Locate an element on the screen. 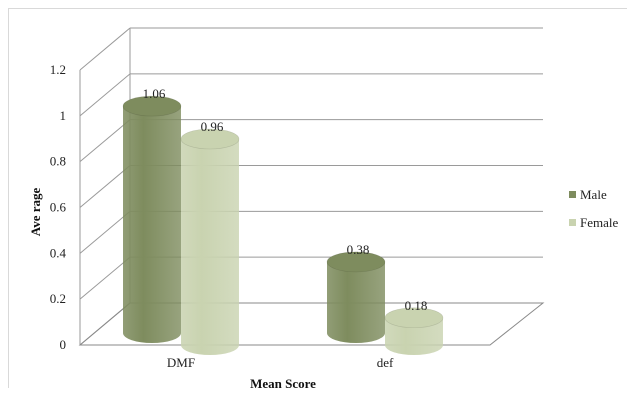 This screenshot has width=635, height=393. y-tick-label: 0.4 is located at coordinates (58, 252).